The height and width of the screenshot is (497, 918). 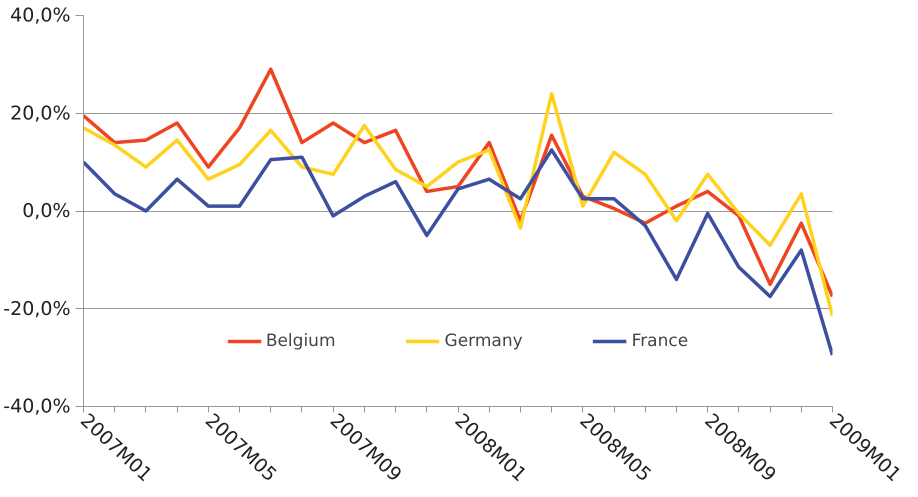 I want to click on y-tick-label: -40,0%, so click(x=37, y=407).